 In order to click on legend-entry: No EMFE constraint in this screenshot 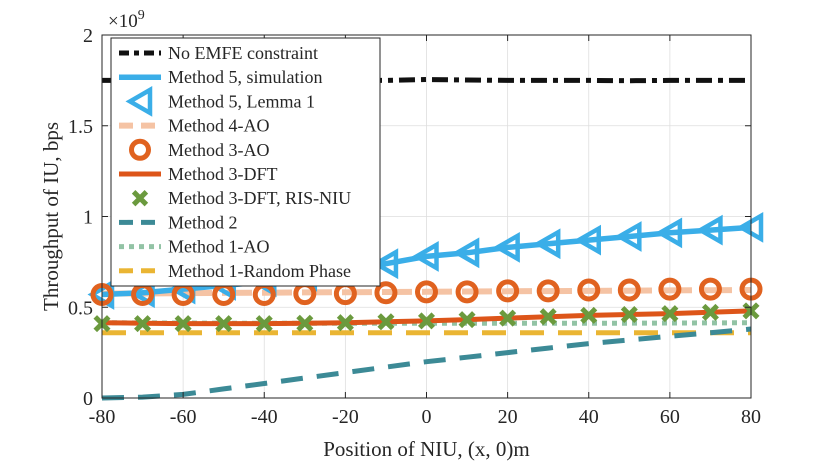, I will do `click(218, 53)`.